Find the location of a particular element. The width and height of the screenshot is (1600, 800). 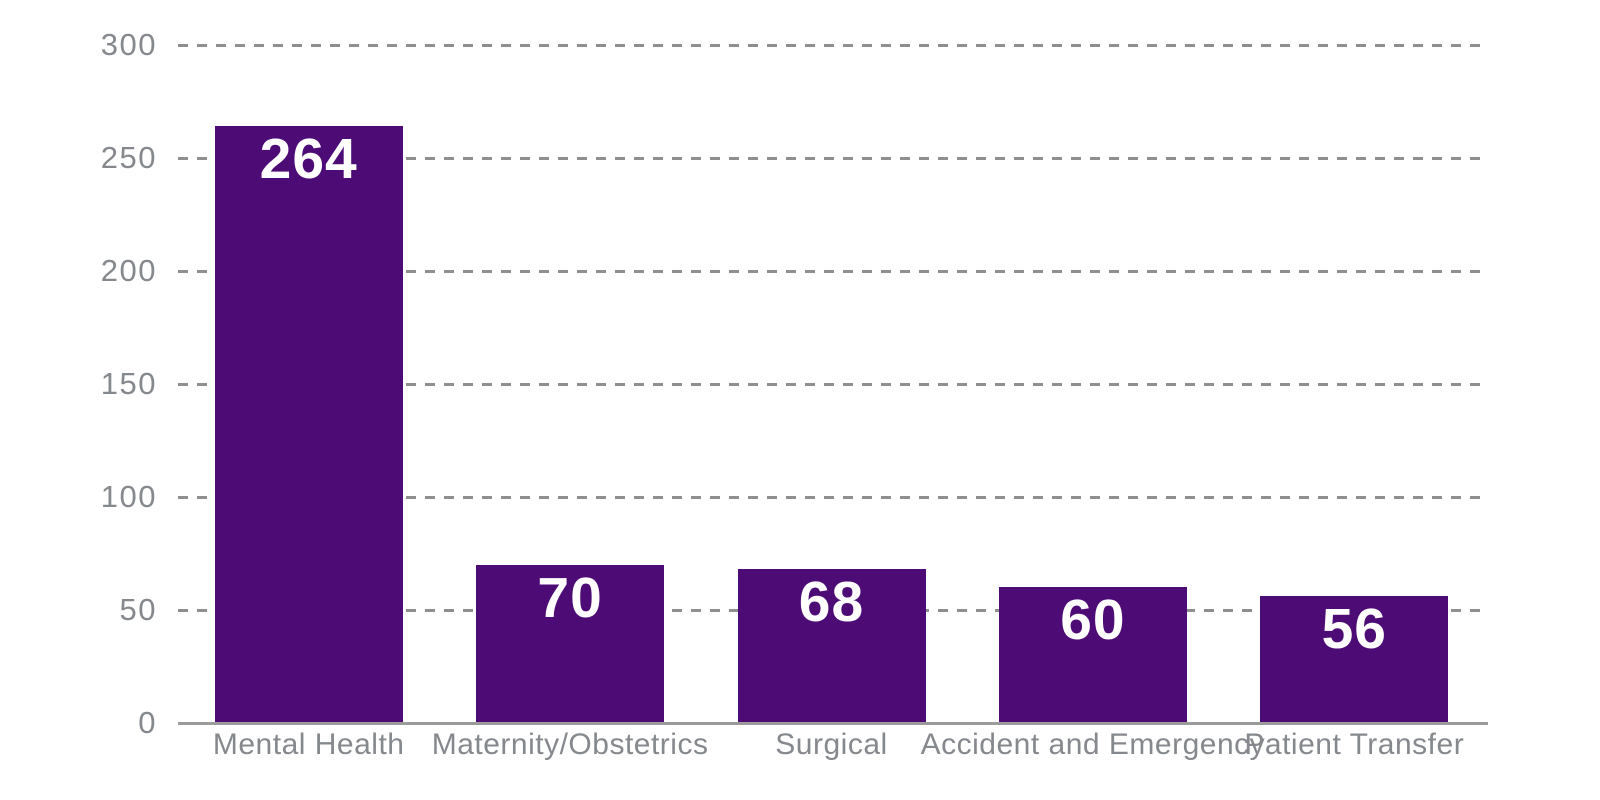

x-category-label-surgical: Surgical is located at coordinates (831, 744).